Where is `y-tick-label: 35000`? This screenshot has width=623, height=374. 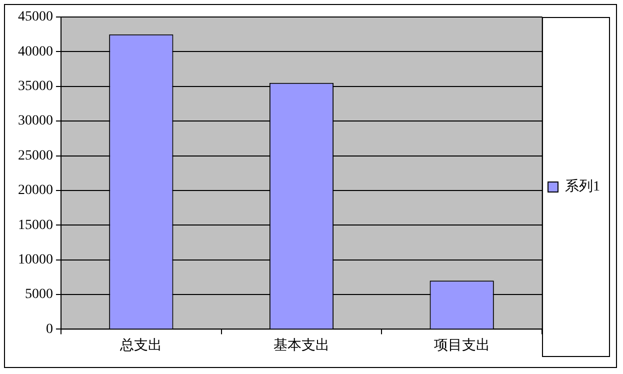
y-tick-label: 35000 is located at coordinates (35, 86).